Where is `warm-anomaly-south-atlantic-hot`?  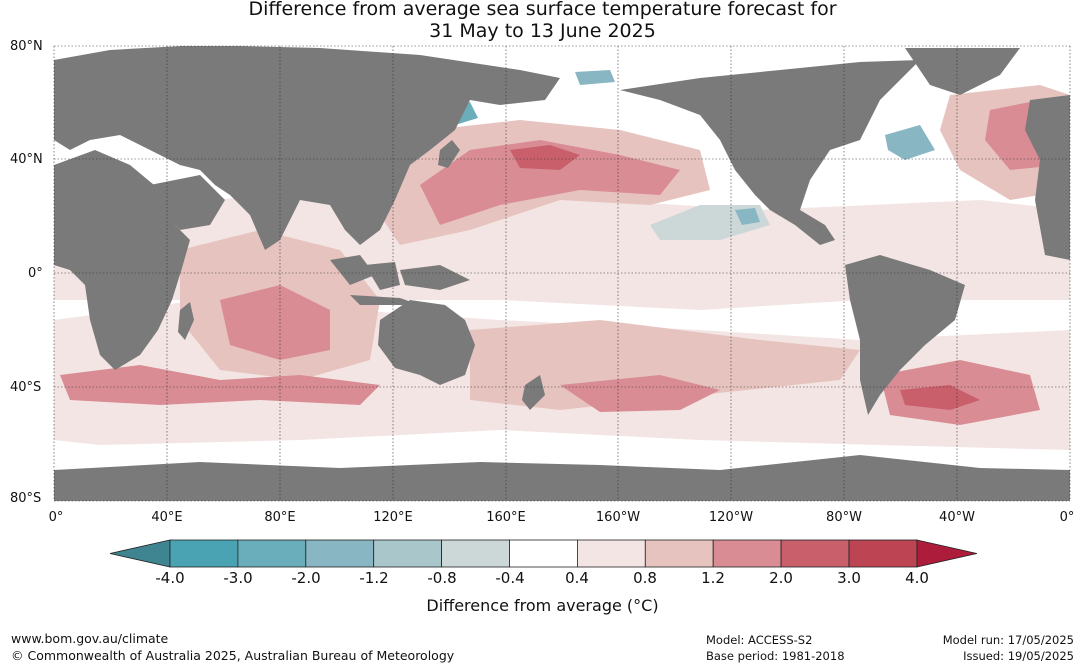 warm-anomaly-south-atlantic-hot is located at coordinates (940, 397).